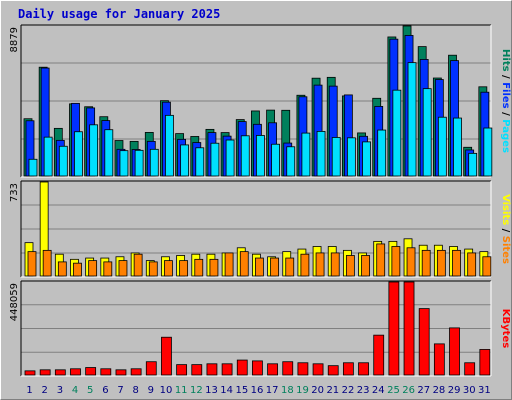 This screenshot has width=512, height=400. I want to click on x-tick-label: 18, so click(287, 390).